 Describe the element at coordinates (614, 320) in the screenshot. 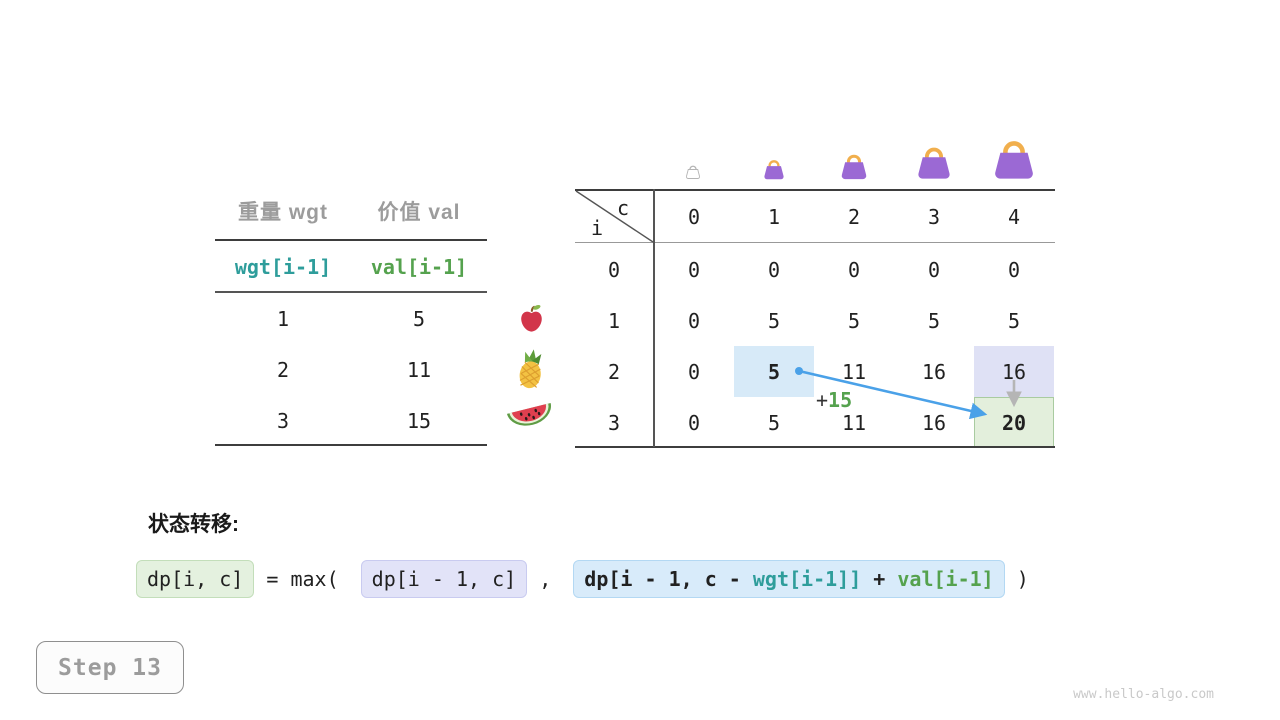

I see `dp-row-header-1: 1` at that location.